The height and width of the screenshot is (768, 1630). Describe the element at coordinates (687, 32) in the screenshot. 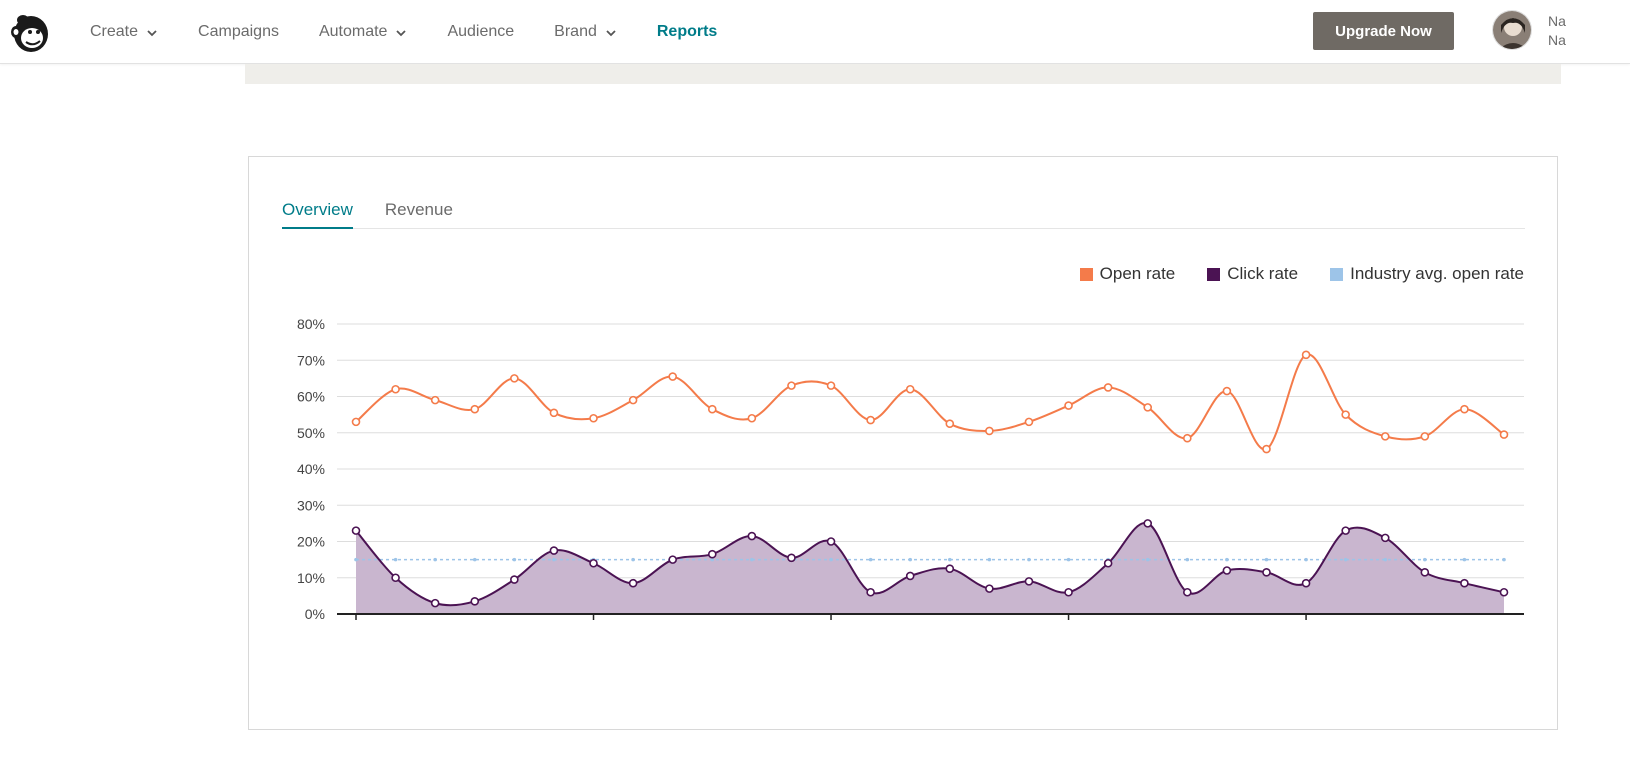

I see `nav-item-reports: Reports` at that location.